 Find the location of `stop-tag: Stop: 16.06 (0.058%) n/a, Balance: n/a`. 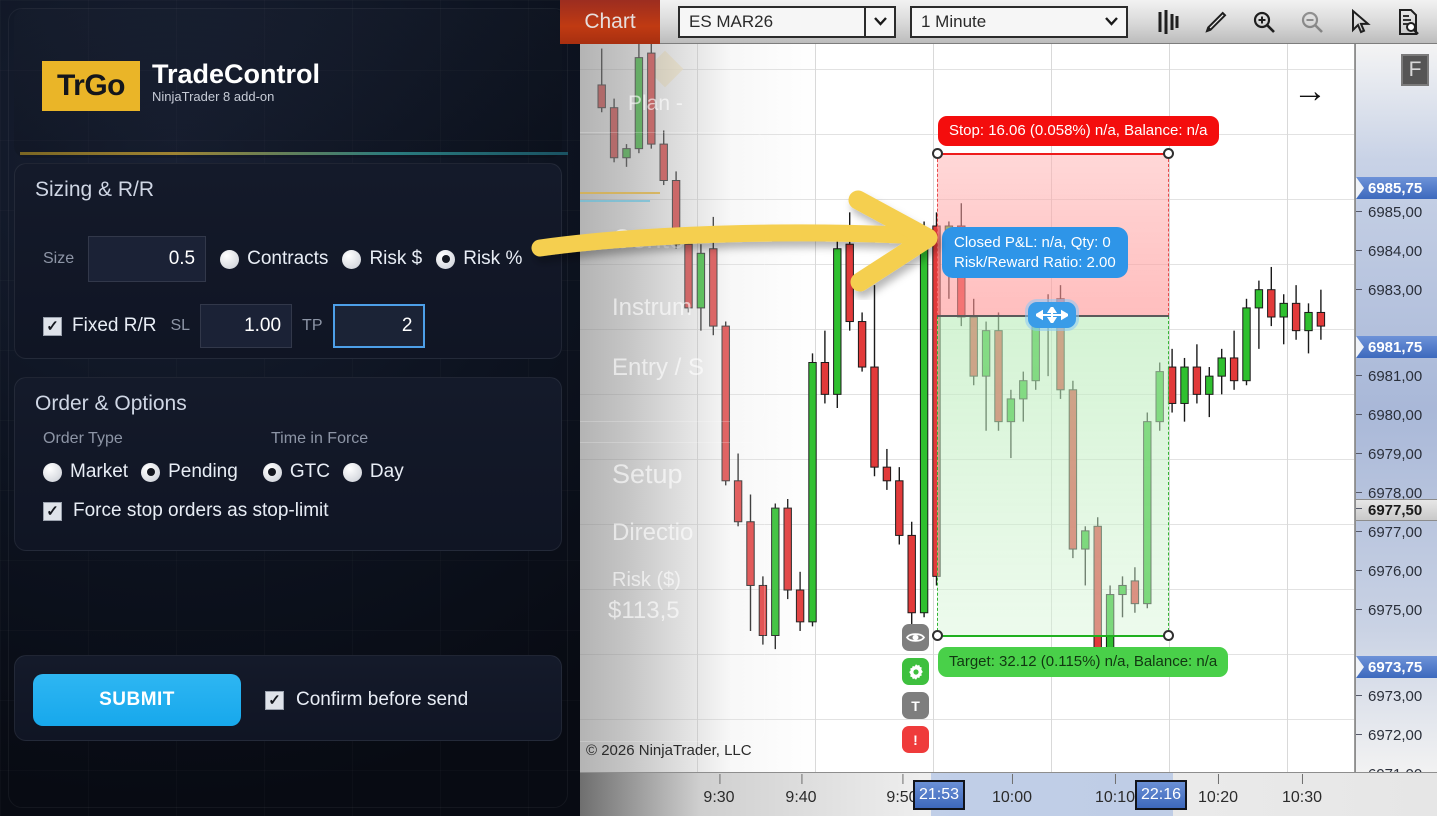

stop-tag: Stop: 16.06 (0.058%) n/a, Balance: n/a is located at coordinates (1078, 131).